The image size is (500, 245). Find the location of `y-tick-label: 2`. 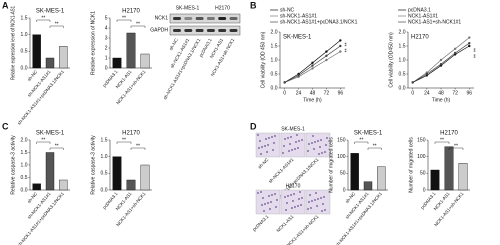

y-tick-label: 2 is located at coordinates (106, 48).